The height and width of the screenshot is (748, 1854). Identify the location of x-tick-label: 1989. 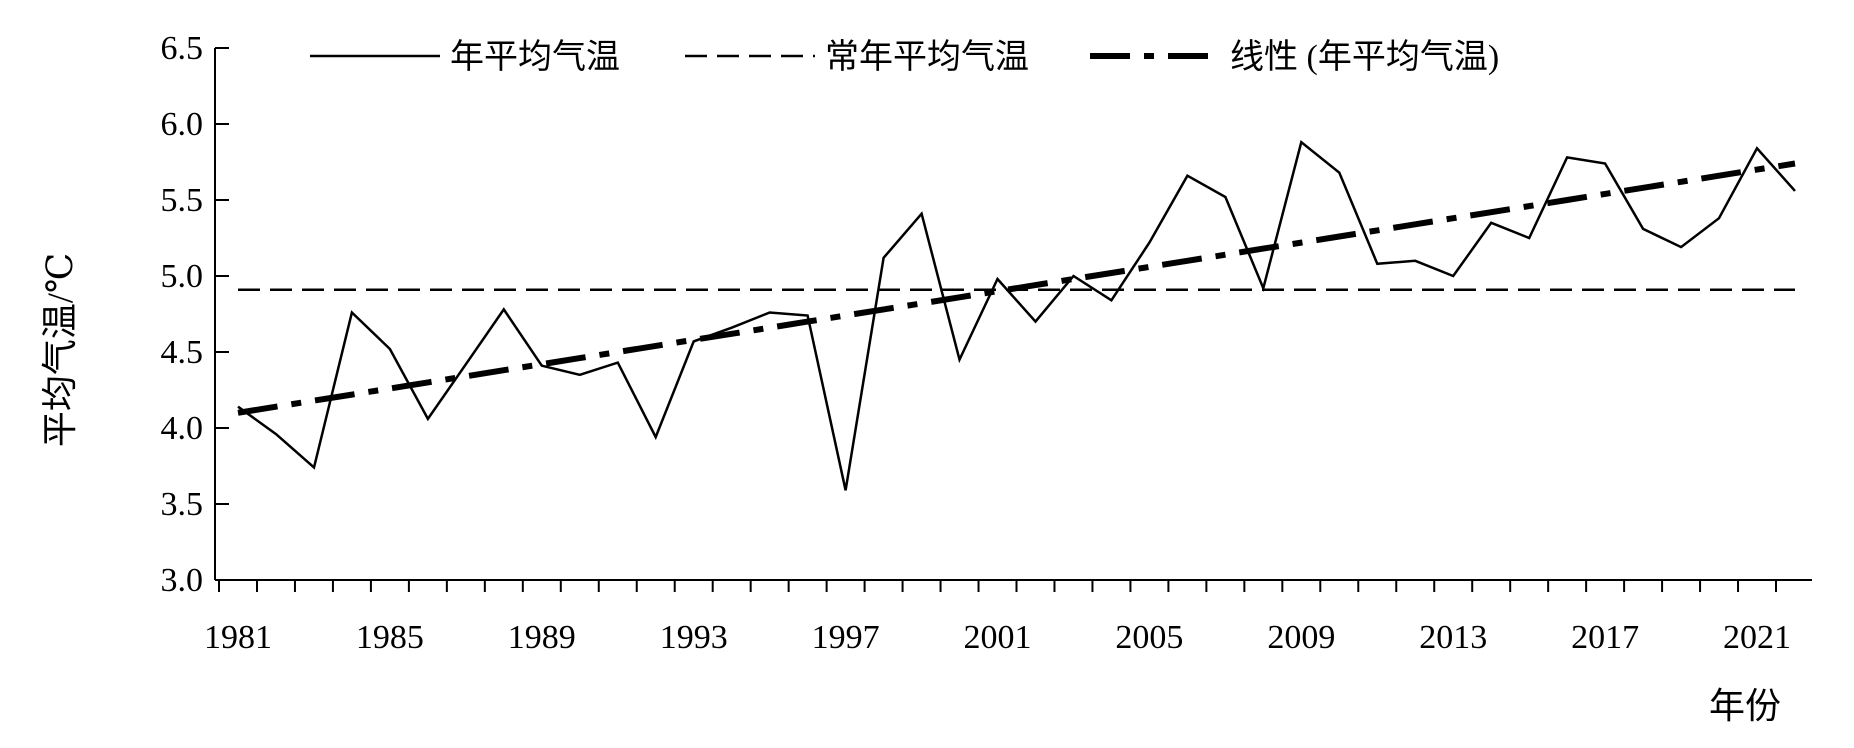
(542, 637).